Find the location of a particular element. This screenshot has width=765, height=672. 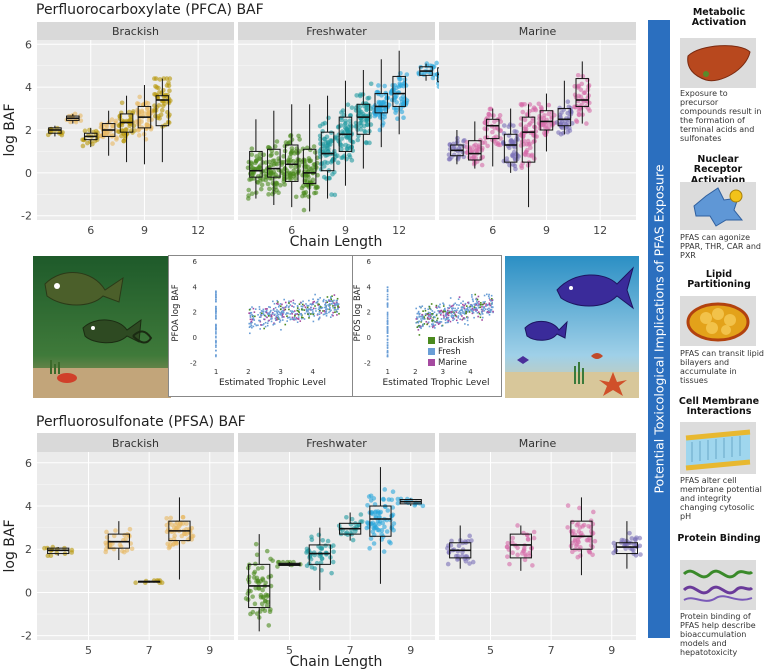

metabolic-activation-heading: Metabolic Activation is located at coordinates (719, 18).